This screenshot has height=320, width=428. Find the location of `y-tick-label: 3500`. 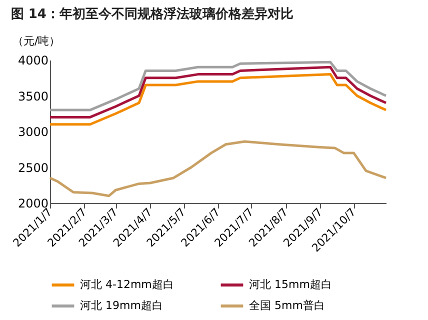

y-tick-label: 3500 is located at coordinates (33, 96).